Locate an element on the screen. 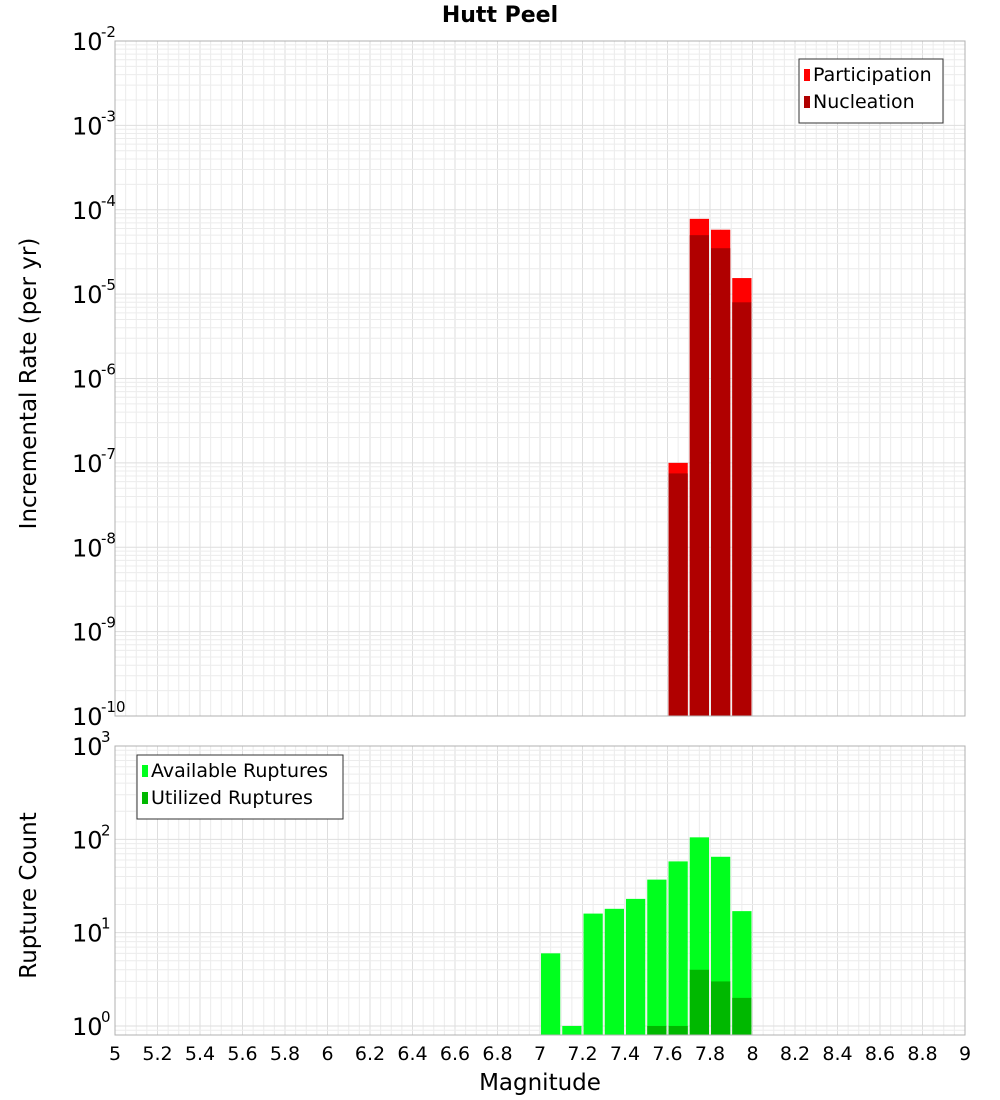 The image size is (1000, 1100). y-tick-exponent: 0 is located at coordinates (106, 1017).